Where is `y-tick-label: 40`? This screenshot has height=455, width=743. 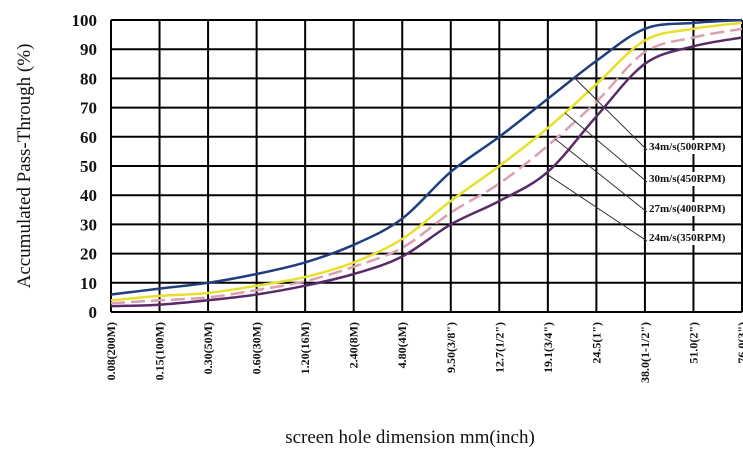
y-tick-label: 40 is located at coordinates (88, 195).